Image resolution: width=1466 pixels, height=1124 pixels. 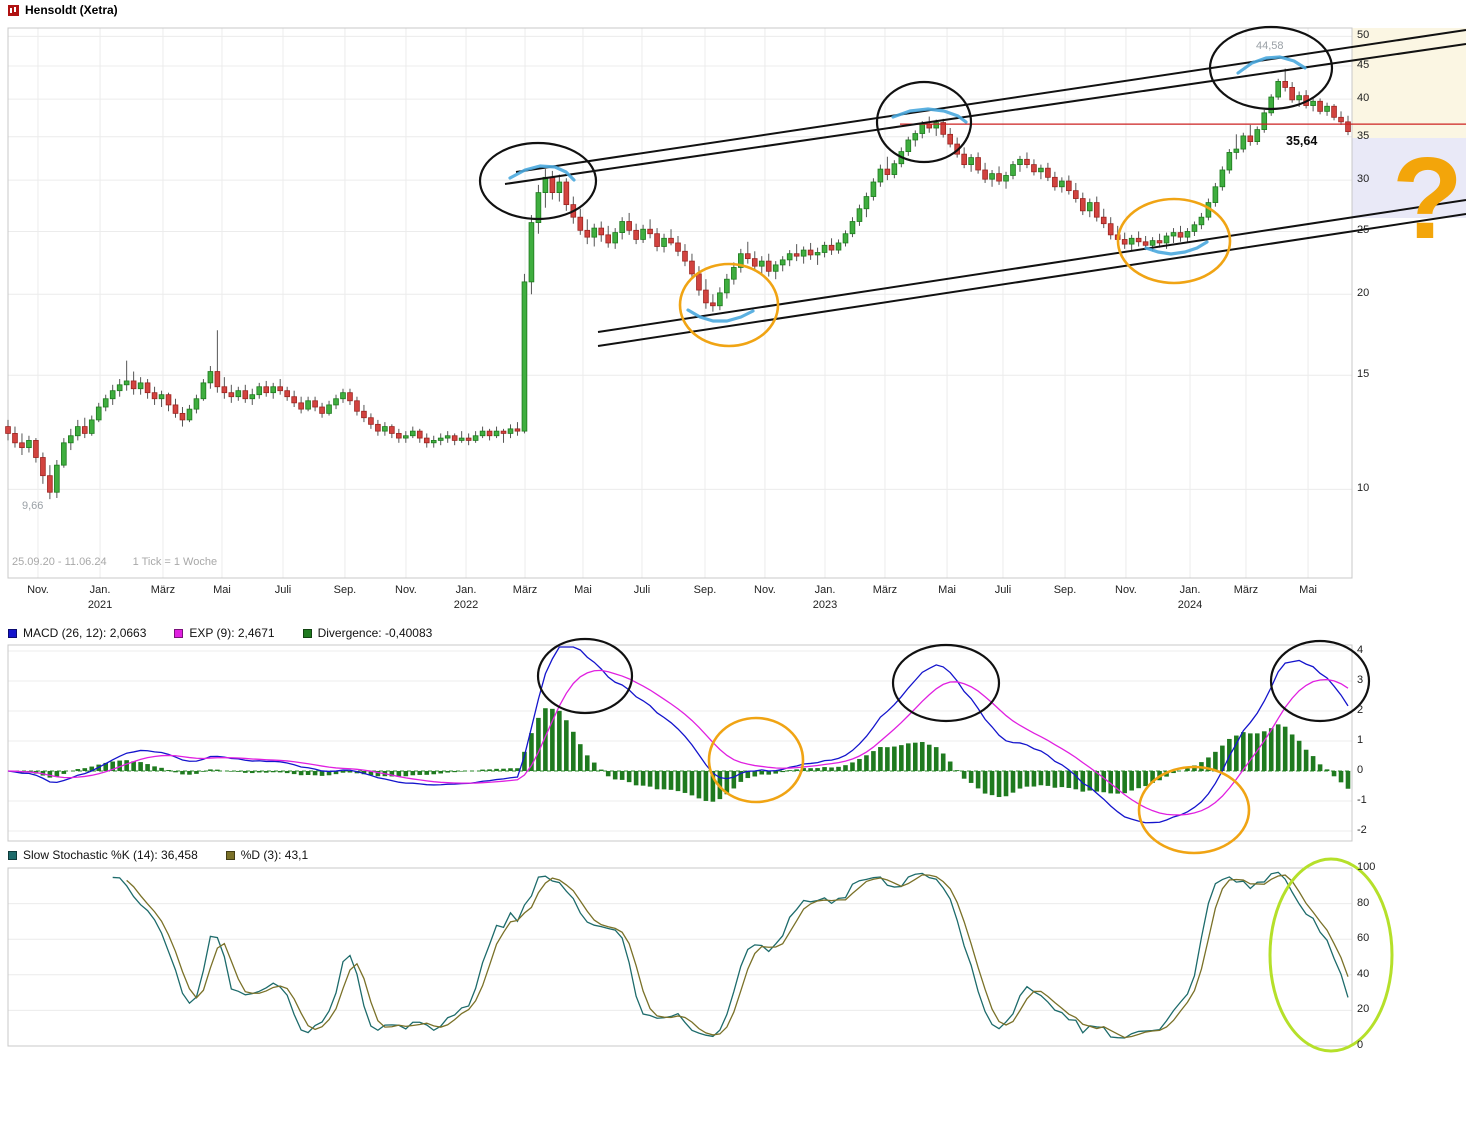 I want to click on macd-legend-label: MACD (26, 12): 2,0663, so click(x=85, y=633).